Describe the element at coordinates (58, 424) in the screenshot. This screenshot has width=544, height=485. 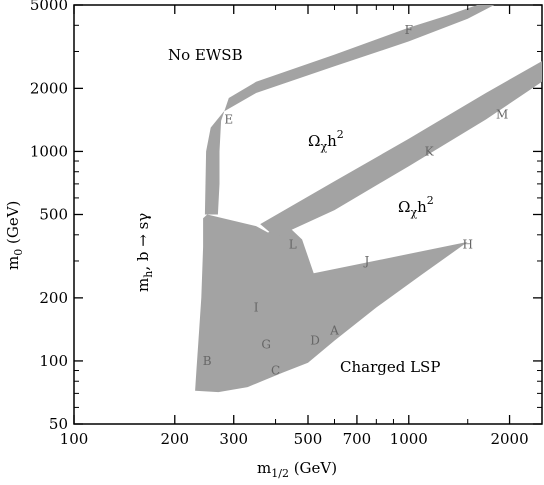
I see `y-tick-label: 50` at that location.